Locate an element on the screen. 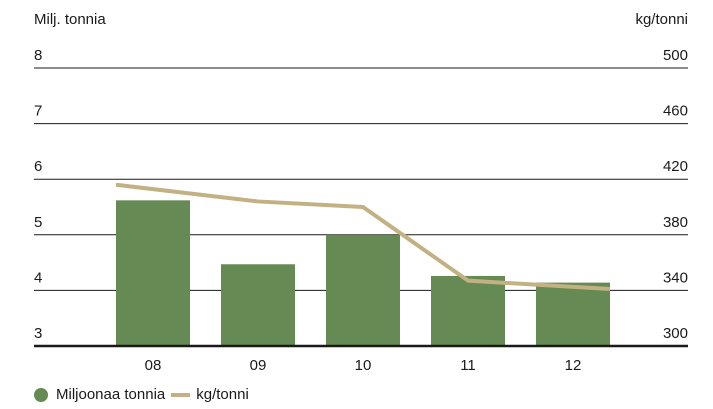  legend-bar-swatch is located at coordinates (41, 395).